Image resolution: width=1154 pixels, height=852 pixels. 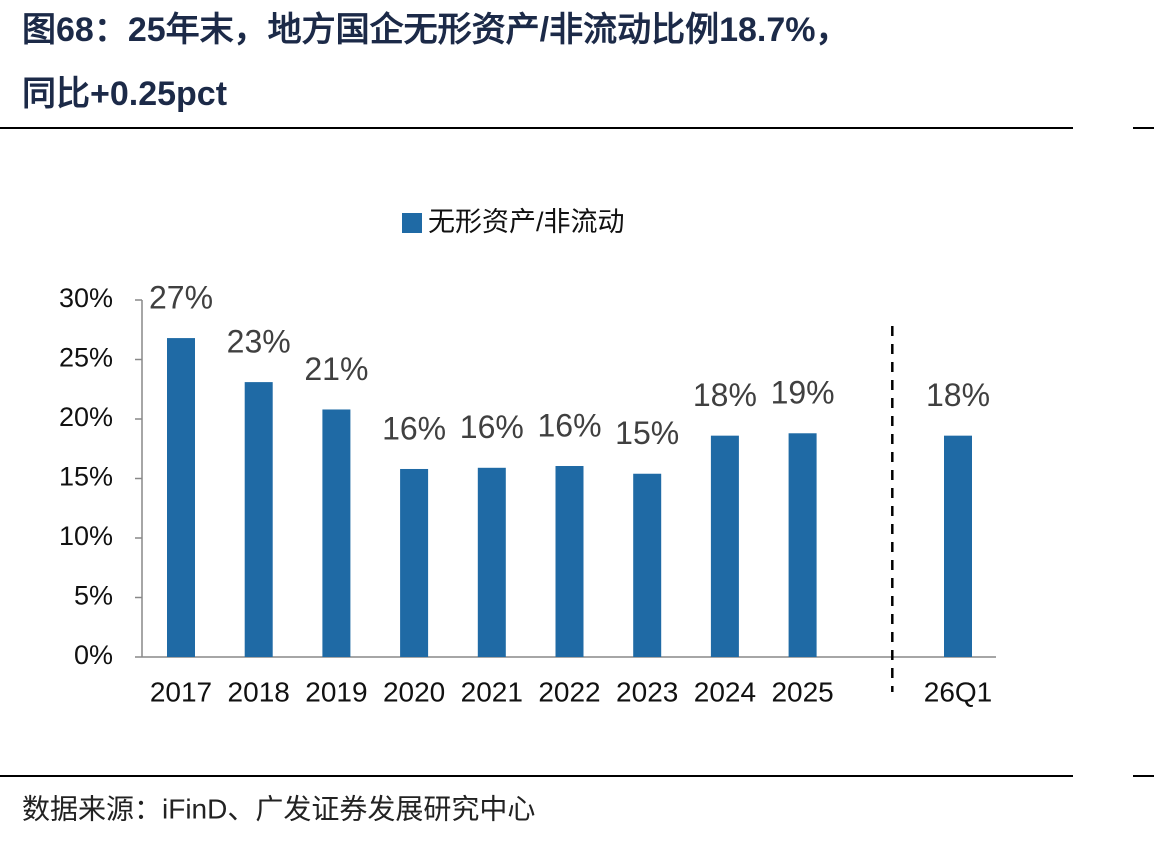 I want to click on x-tick-label: 2023, so click(x=647, y=691).